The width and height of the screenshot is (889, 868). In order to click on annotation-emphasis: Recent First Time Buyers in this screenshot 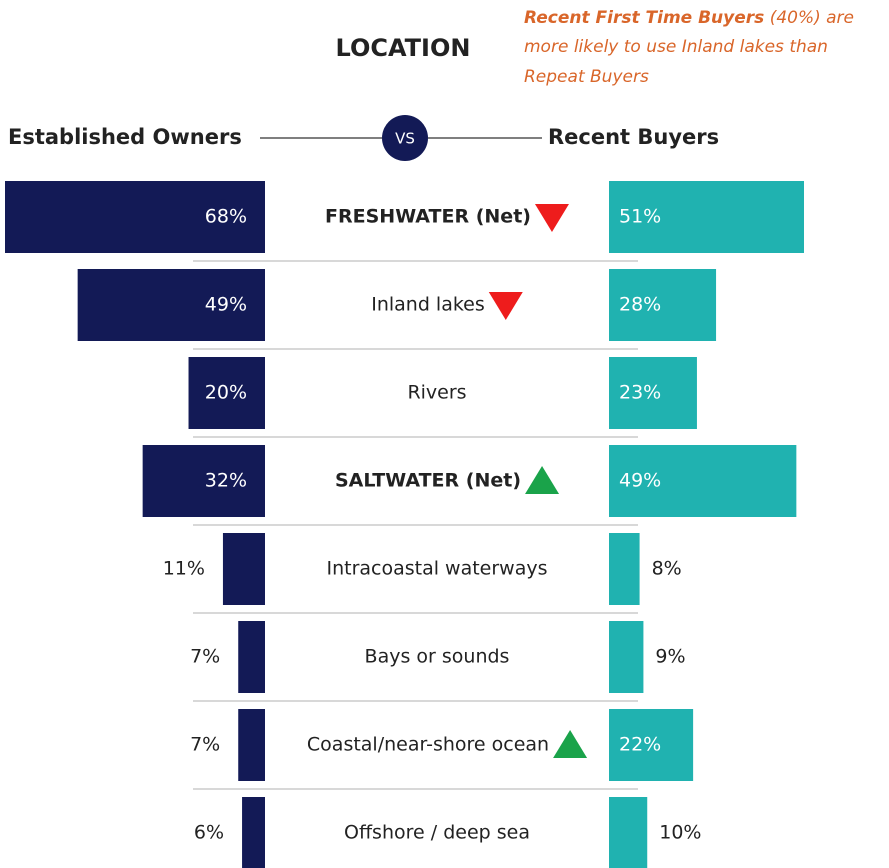, I will do `click(644, 18)`.